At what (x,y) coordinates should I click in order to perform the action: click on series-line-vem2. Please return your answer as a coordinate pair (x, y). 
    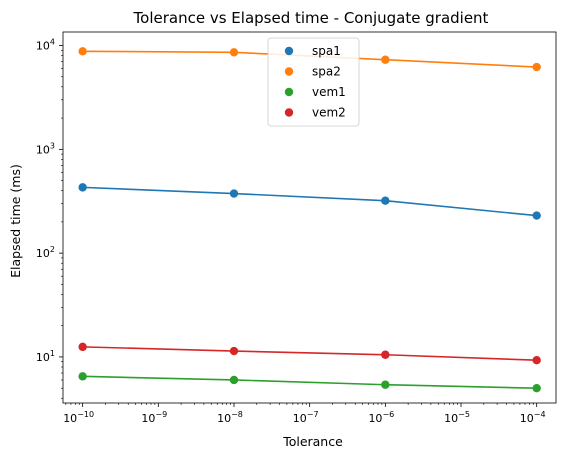
    Looking at the image, I should click on (309, 354).